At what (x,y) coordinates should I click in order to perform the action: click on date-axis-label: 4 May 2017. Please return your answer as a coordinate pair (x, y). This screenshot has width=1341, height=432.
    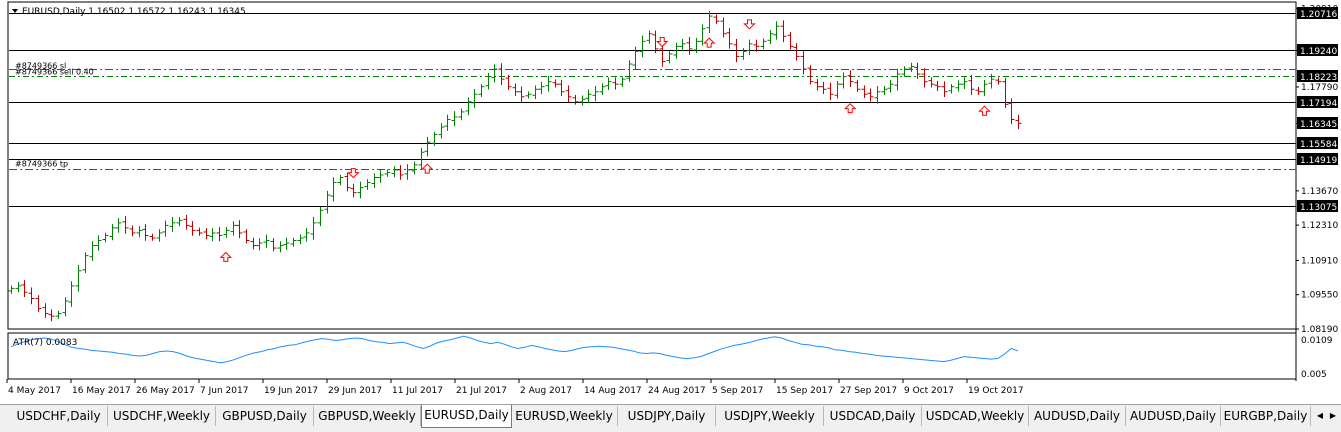
    Looking at the image, I should click on (34, 391).